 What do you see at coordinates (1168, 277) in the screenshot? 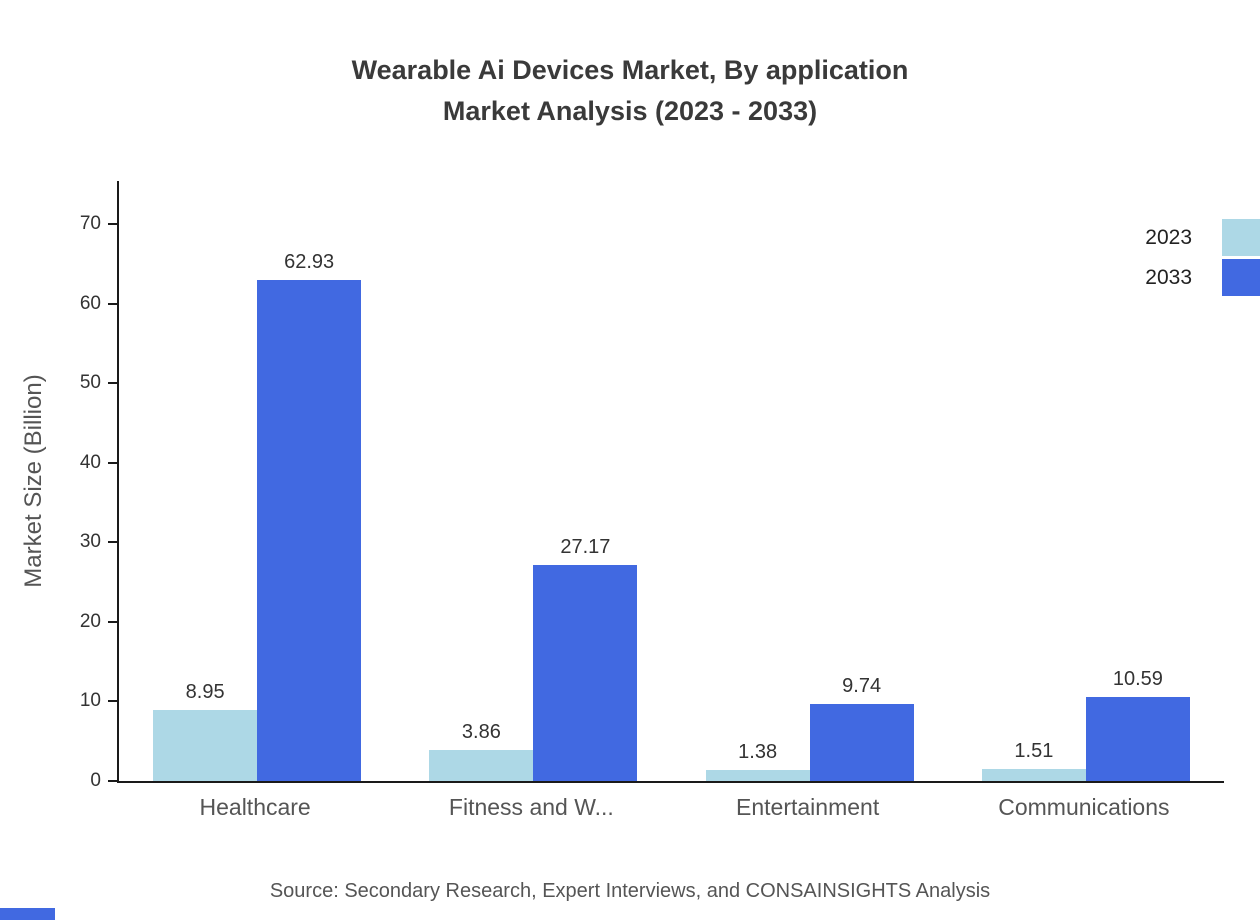
I see `legend-label: 2033` at bounding box center [1168, 277].